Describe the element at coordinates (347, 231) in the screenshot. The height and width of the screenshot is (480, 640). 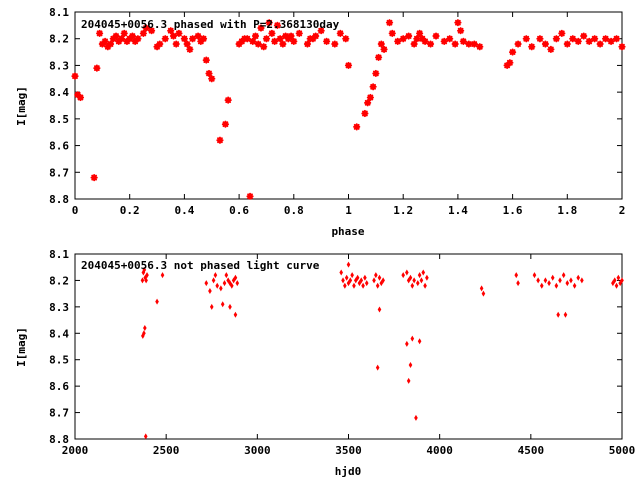
I see `x-axis-label: phase` at that location.